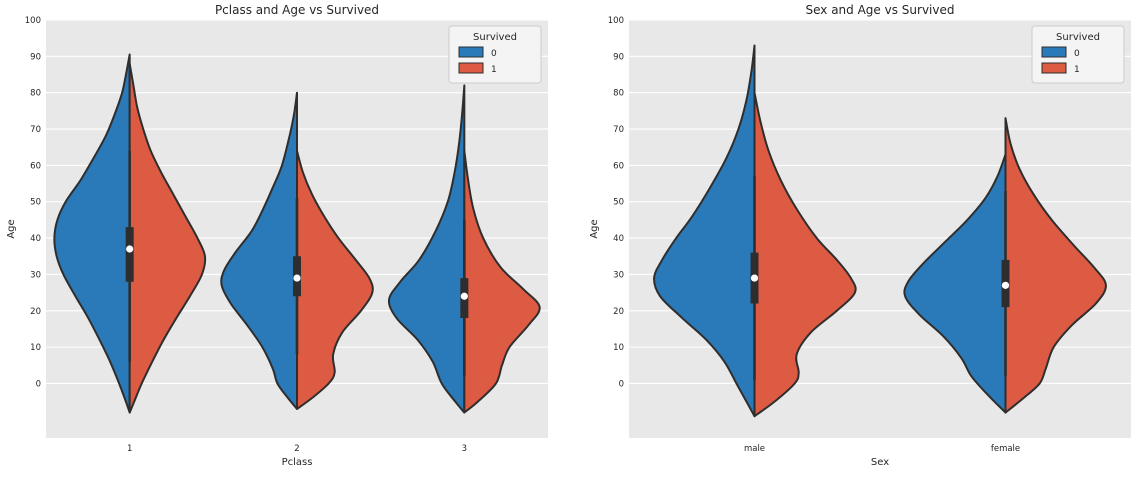 Image resolution: width=1147 pixels, height=477 pixels. Describe the element at coordinates (1005, 449) in the screenshot. I see `x-tick-label: female` at that location.